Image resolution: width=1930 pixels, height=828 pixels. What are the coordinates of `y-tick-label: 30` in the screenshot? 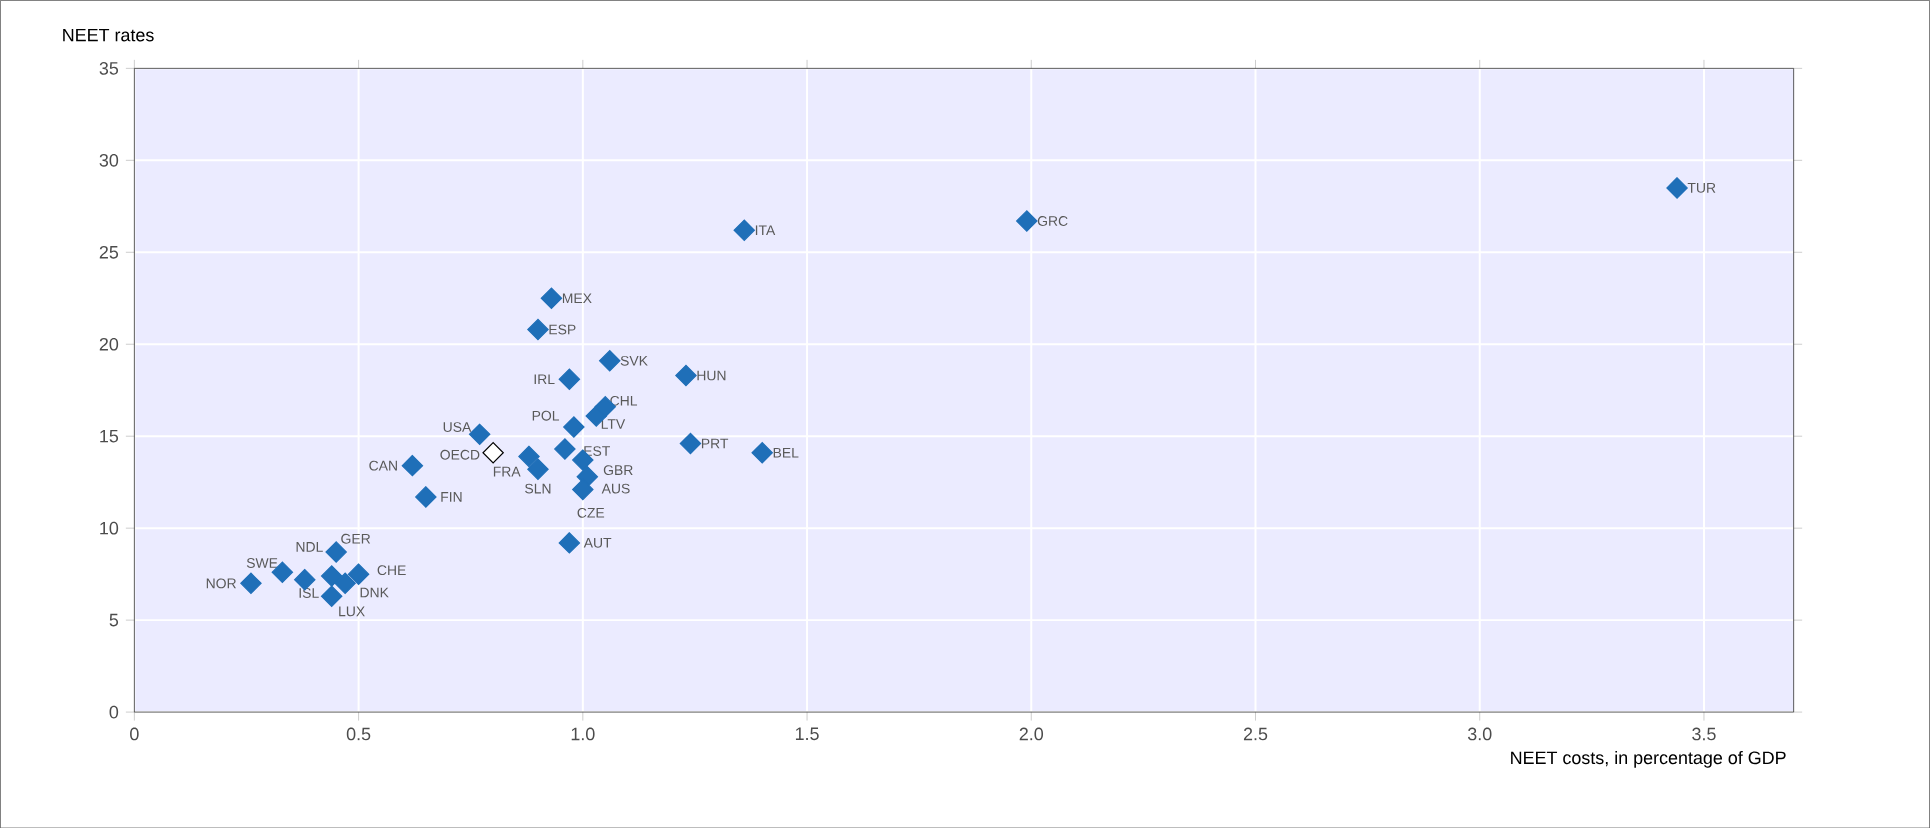 It's located at (109, 160).